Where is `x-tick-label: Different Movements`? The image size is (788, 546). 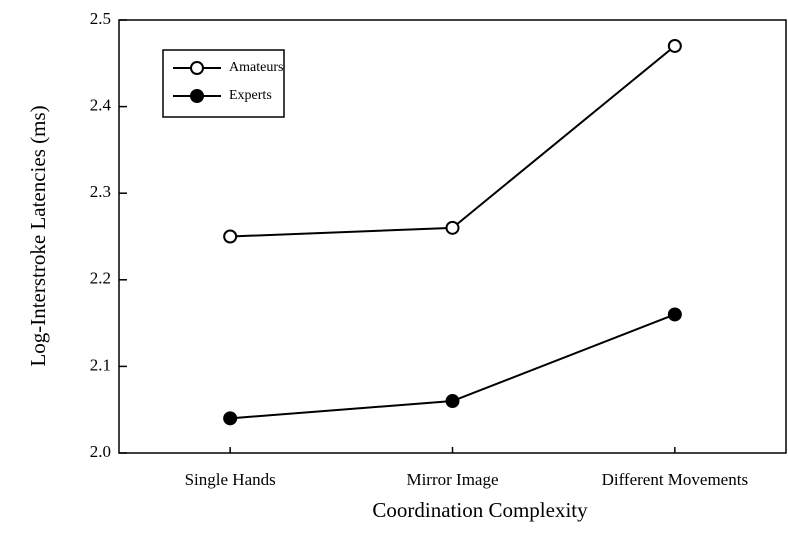 x-tick-label: Different Movements is located at coordinates (675, 479).